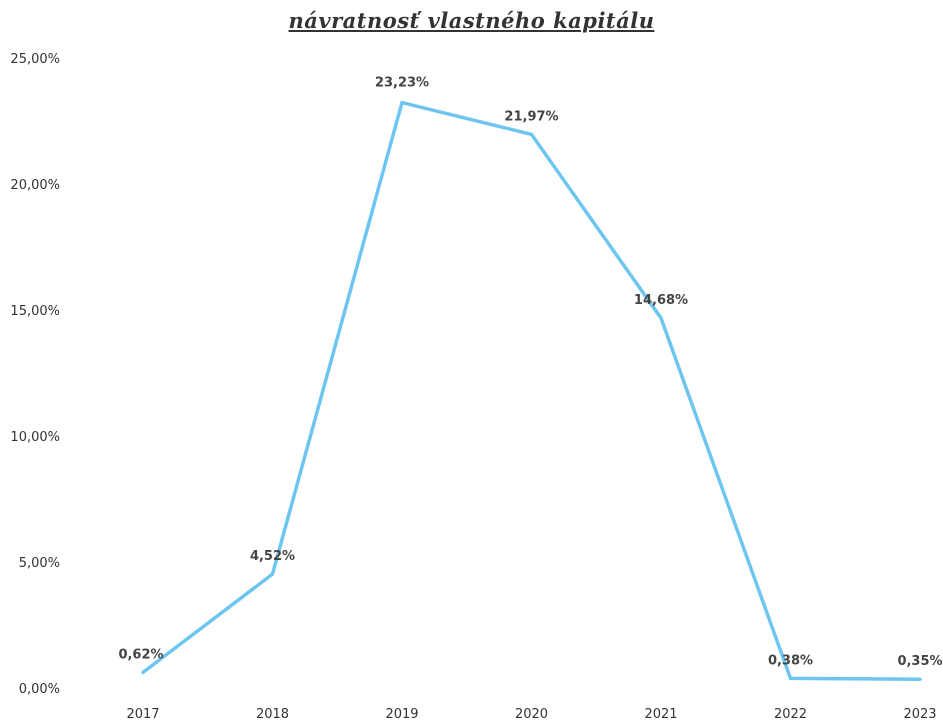 The height and width of the screenshot is (722, 943). What do you see at coordinates (35, 374) in the screenshot?
I see `y-axis-ticks: 0,00% 5,00% 10,00% 15,00% 20,00% 25,00%` at bounding box center [35, 374].